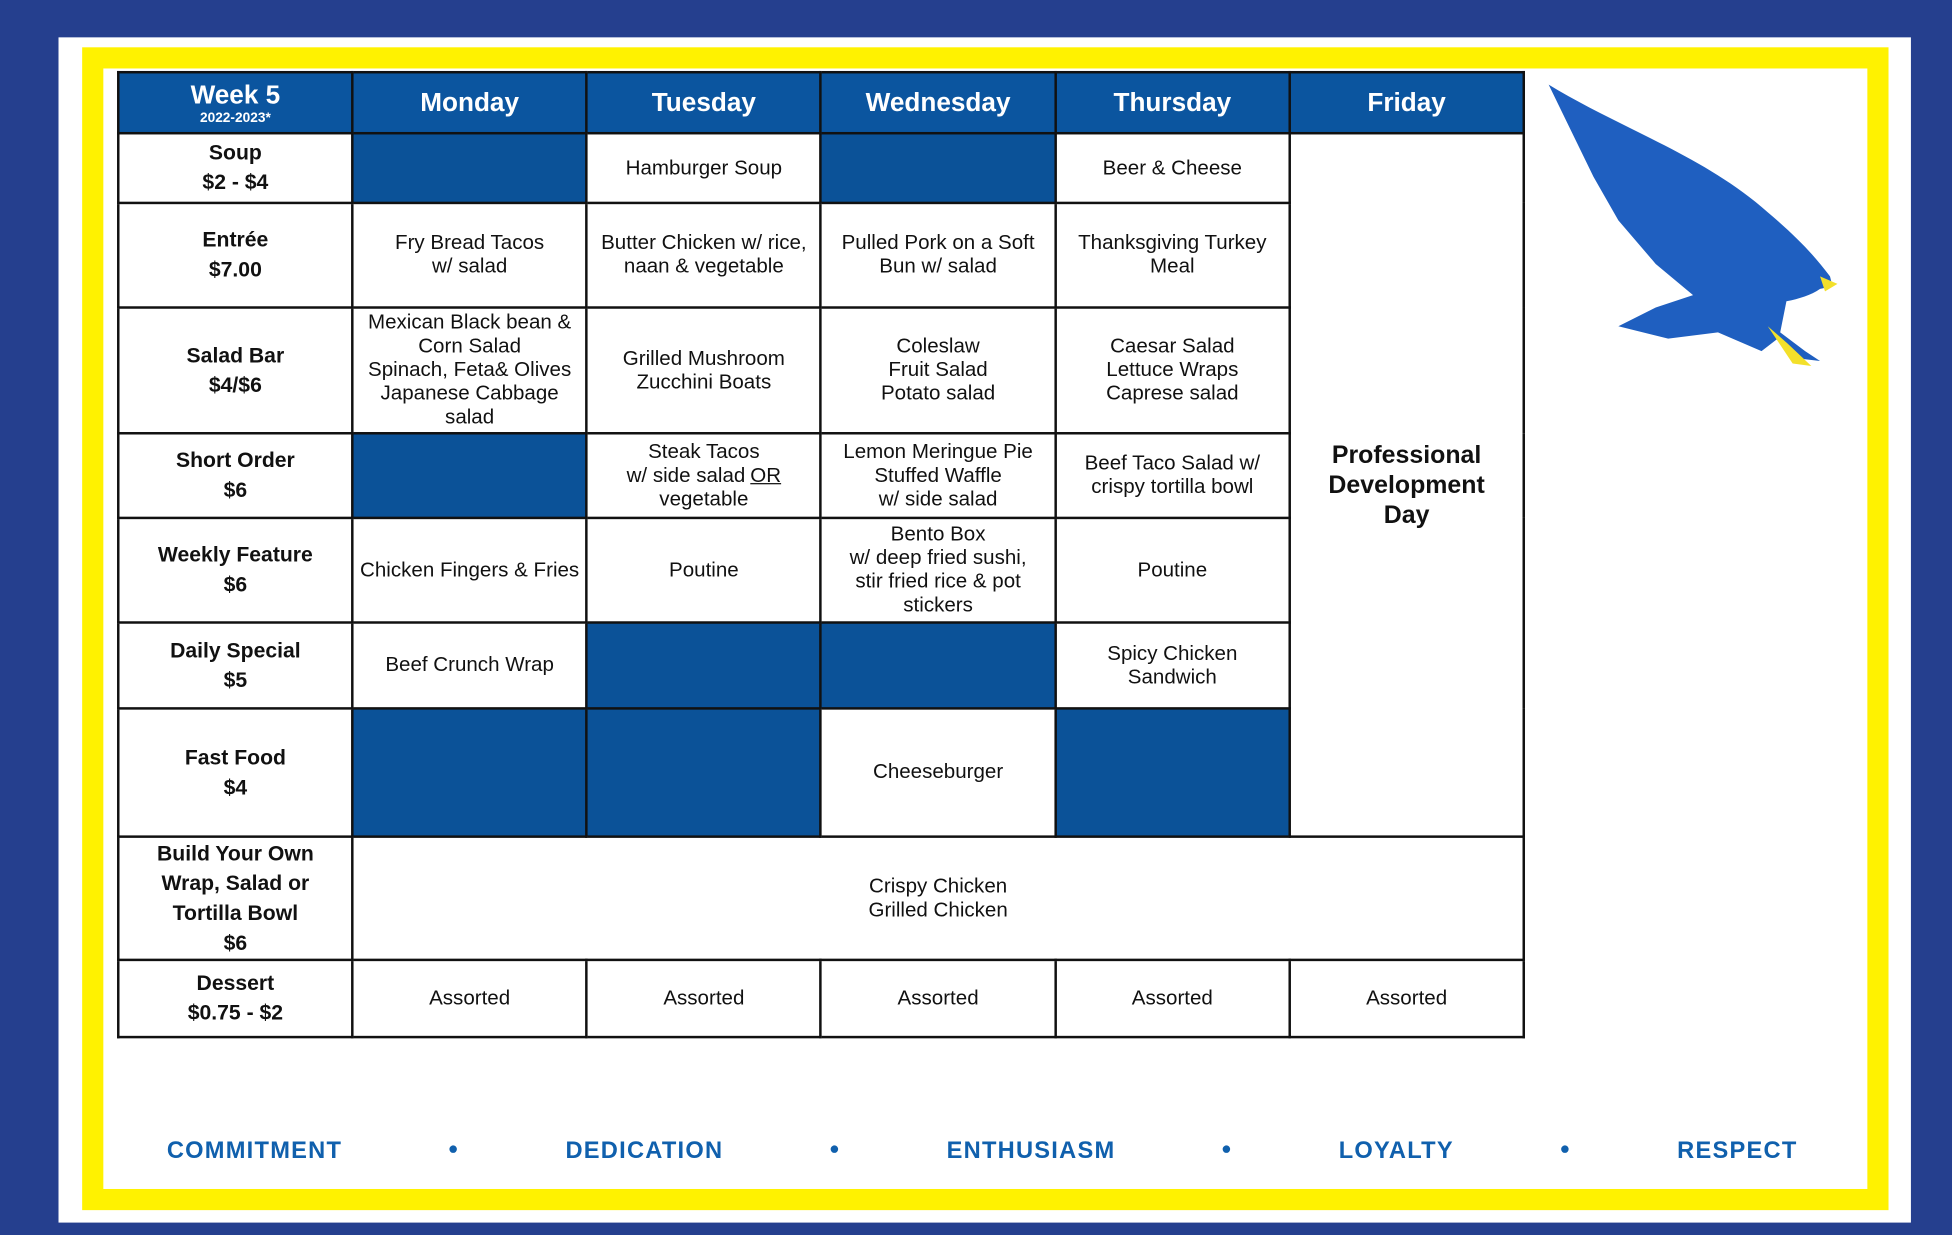 This screenshot has width=1952, height=1235. Describe the element at coordinates (235, 118) in the screenshot. I see `school-year: 2022-2023*` at that location.